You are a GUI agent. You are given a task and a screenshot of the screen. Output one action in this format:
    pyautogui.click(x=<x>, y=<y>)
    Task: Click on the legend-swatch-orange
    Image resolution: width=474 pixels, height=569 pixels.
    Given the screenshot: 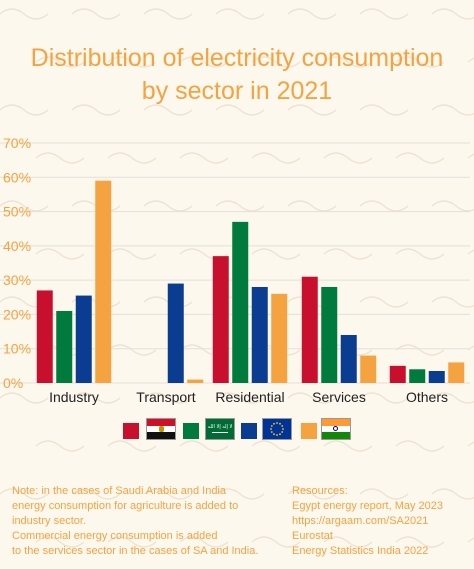 What is the action you would take?
    pyautogui.click(x=309, y=431)
    